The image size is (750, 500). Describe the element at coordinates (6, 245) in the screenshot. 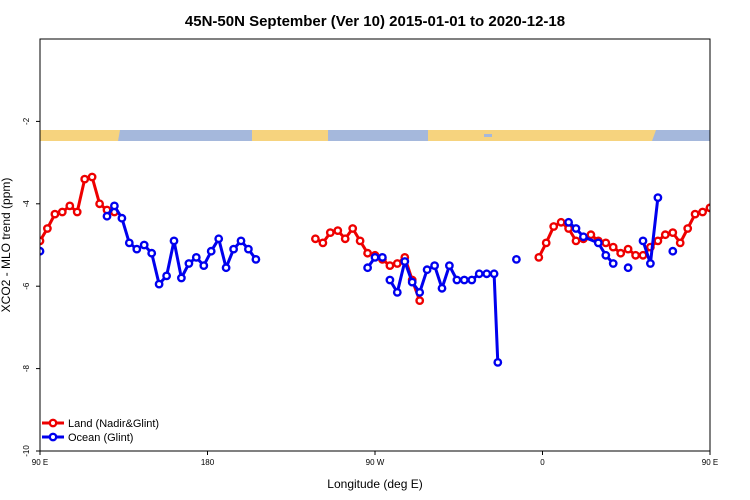

I see `y-axis-label: XCO2 - MLO trend (ppm)` at that location.